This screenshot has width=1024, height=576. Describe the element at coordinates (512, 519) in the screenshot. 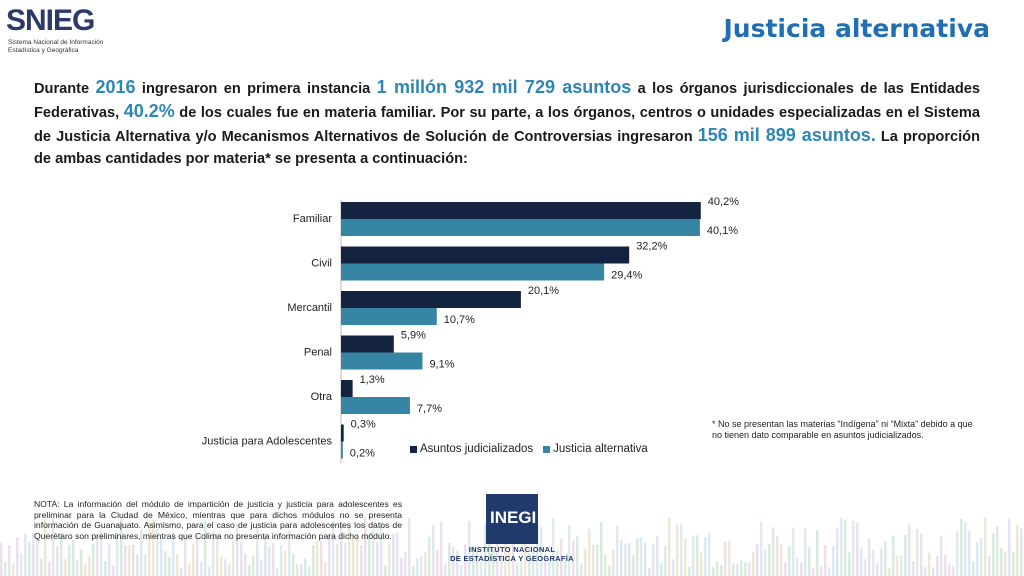

I see `inegi-logo-mark: INEGI` at that location.